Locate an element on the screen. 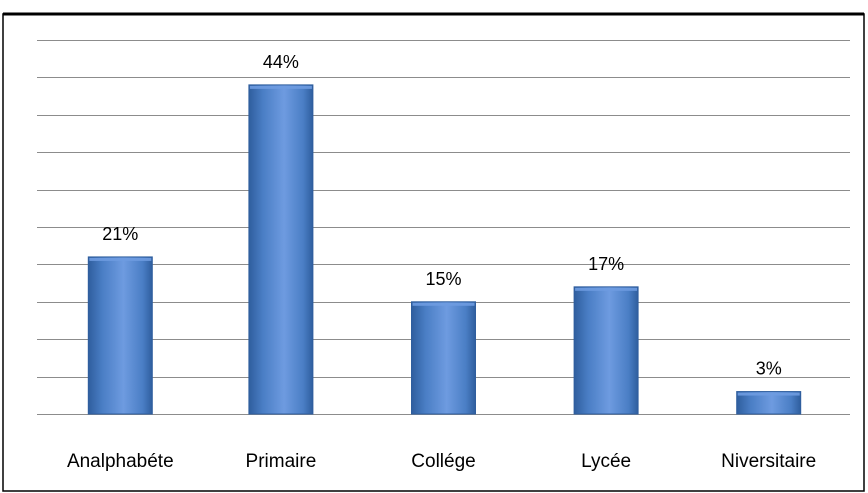 The width and height of the screenshot is (868, 493). value-label: 21% is located at coordinates (120, 234).